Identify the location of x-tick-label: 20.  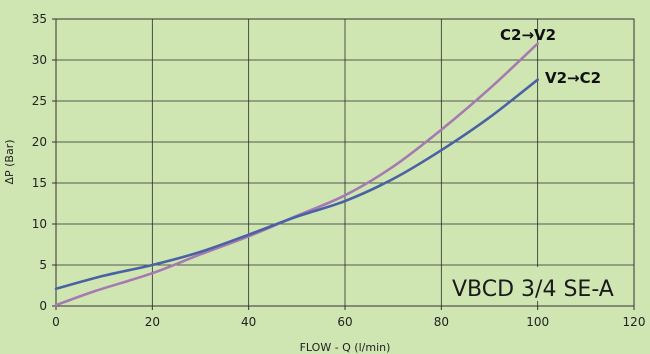
(152, 322).